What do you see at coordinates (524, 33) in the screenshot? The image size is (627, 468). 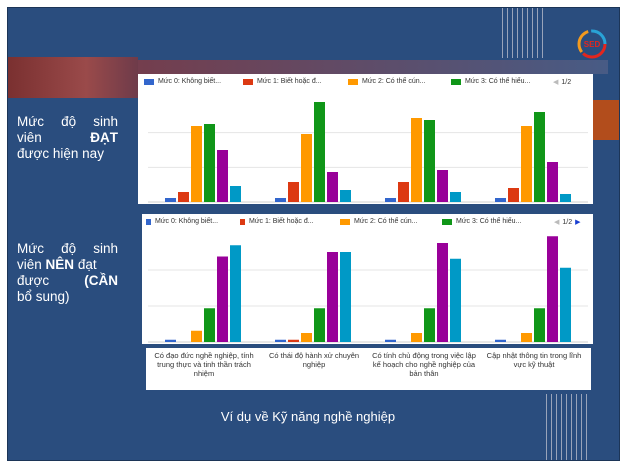 I see `decor-stripes-top` at bounding box center [524, 33].